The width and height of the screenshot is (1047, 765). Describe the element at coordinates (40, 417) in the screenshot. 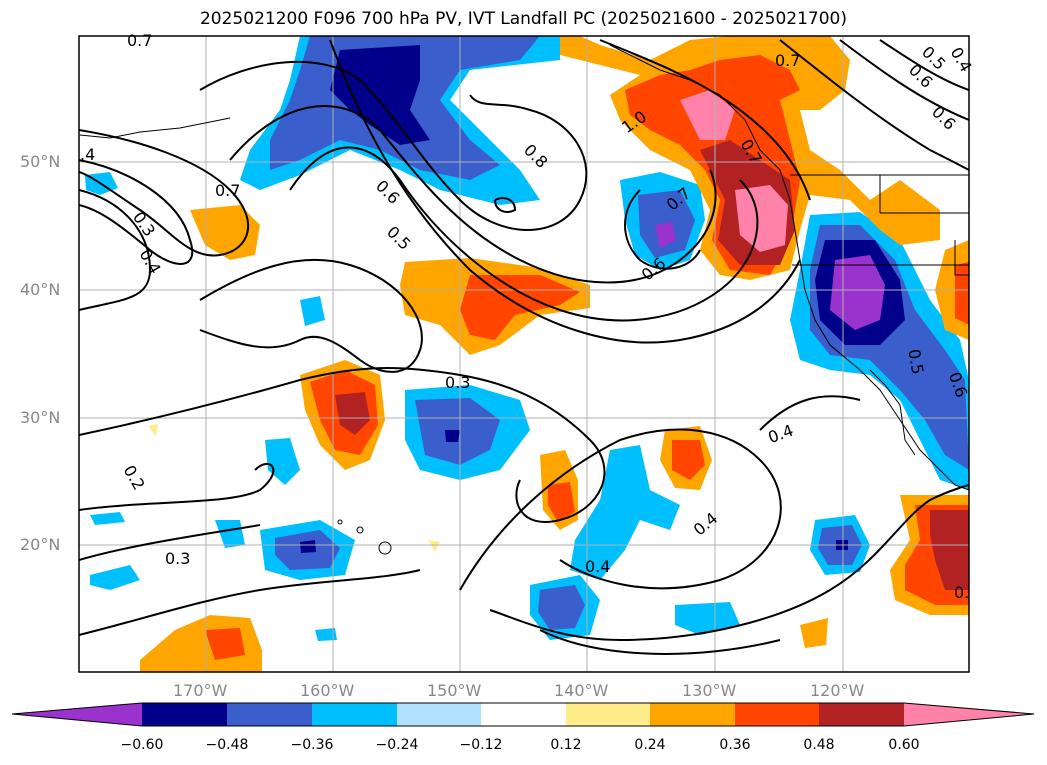

I see `lat-tick-label: 30°N` at that location.